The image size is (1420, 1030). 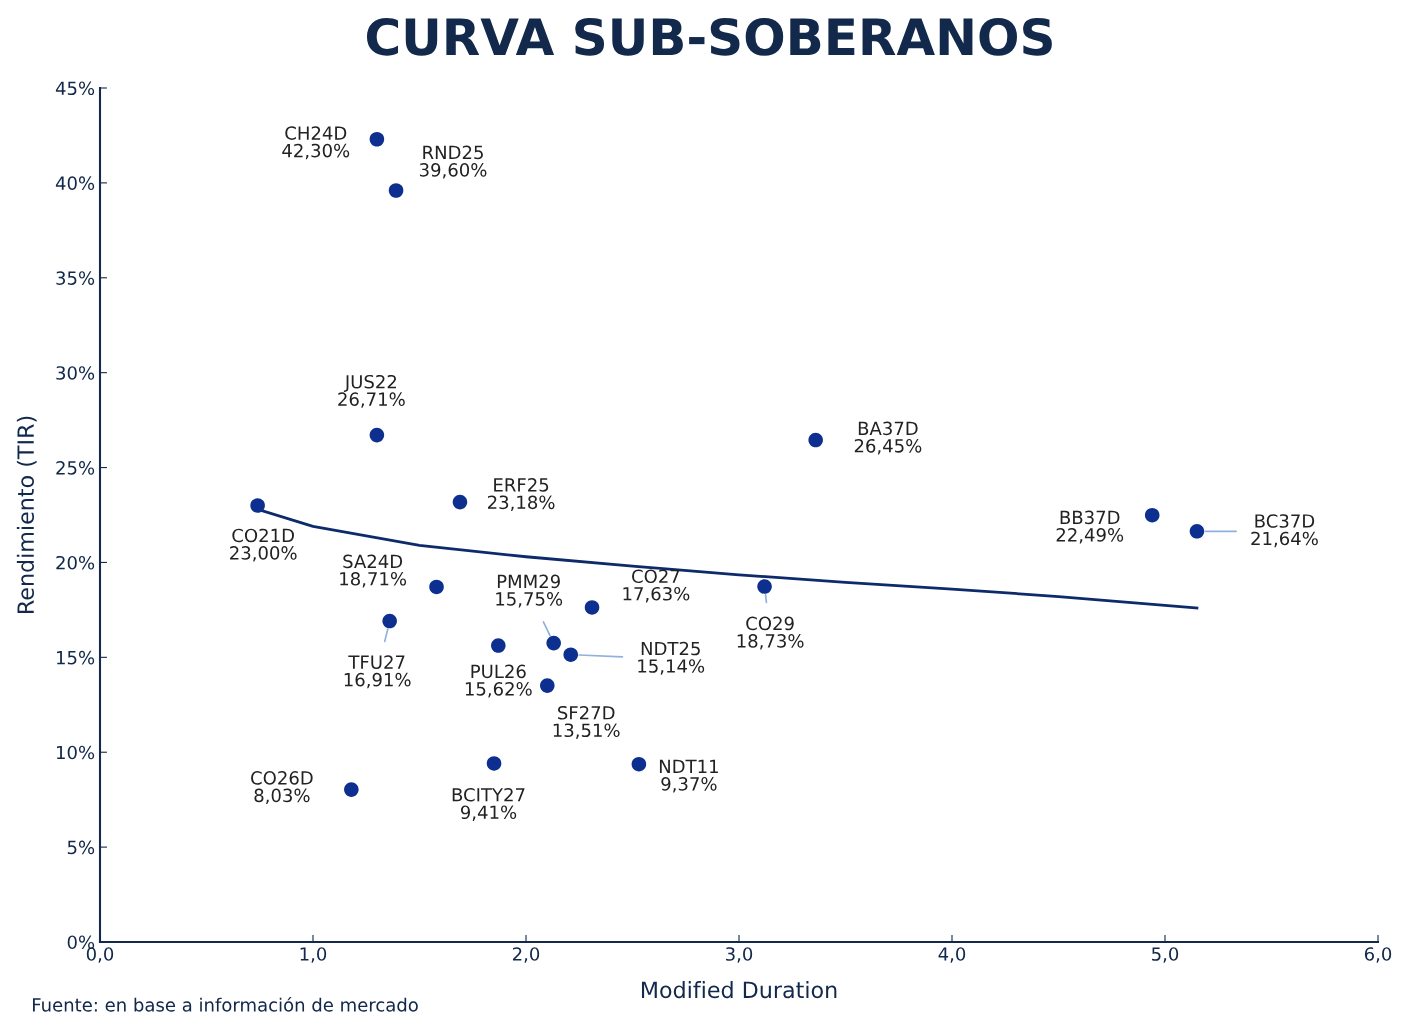 What do you see at coordinates (75, 468) in the screenshot?
I see `y-tick-label: 25%` at bounding box center [75, 468].